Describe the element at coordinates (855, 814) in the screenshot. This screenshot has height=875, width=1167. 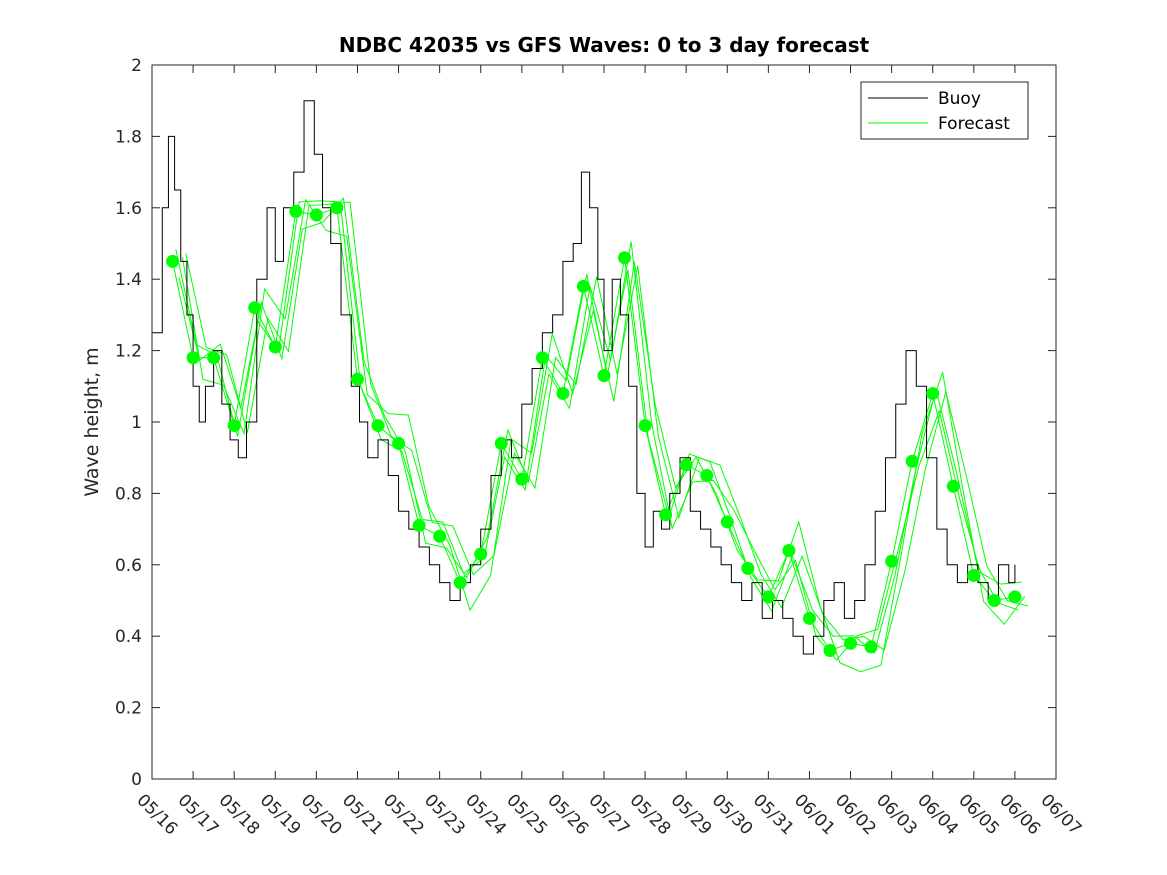
I see `x-tick-label: 06/02` at that location.